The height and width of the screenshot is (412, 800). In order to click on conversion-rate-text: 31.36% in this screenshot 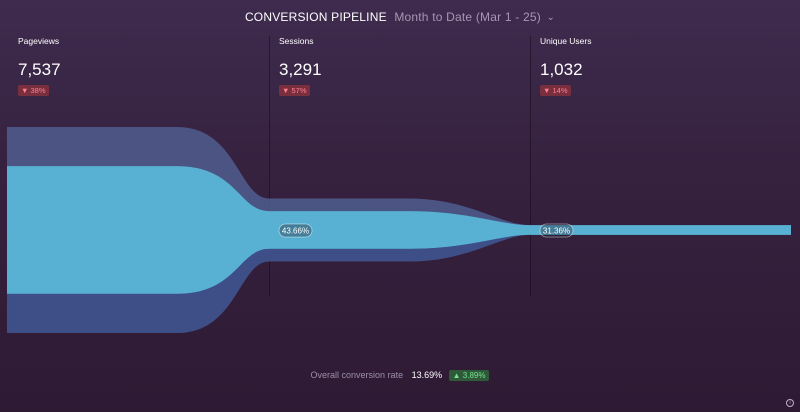, I will do `click(556, 231)`.